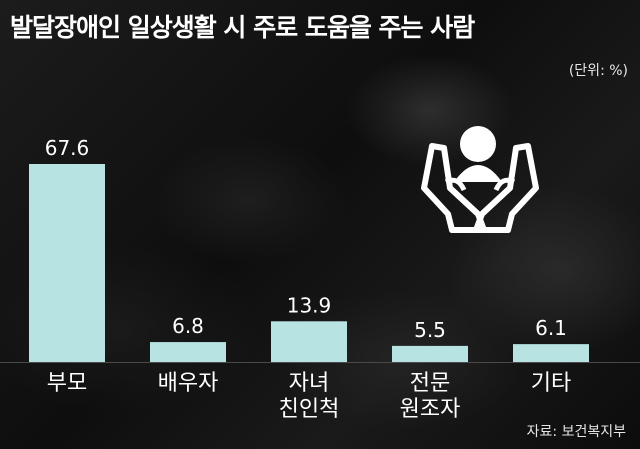  I want to click on chart-title: 발달장애인 일상생활 시 주로 도움을 주는 사람, so click(242, 27).